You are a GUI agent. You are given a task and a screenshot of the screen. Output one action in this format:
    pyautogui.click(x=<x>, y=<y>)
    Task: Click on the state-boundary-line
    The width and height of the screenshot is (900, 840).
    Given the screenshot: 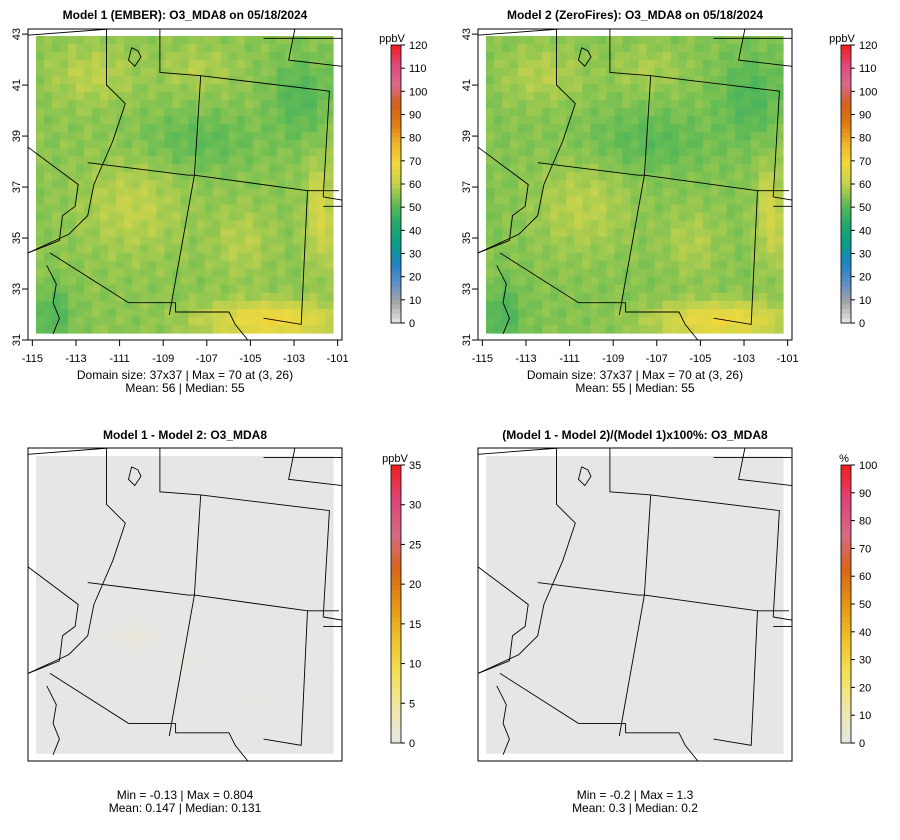 What is the action you would take?
    pyautogui.click(x=265, y=136)
    